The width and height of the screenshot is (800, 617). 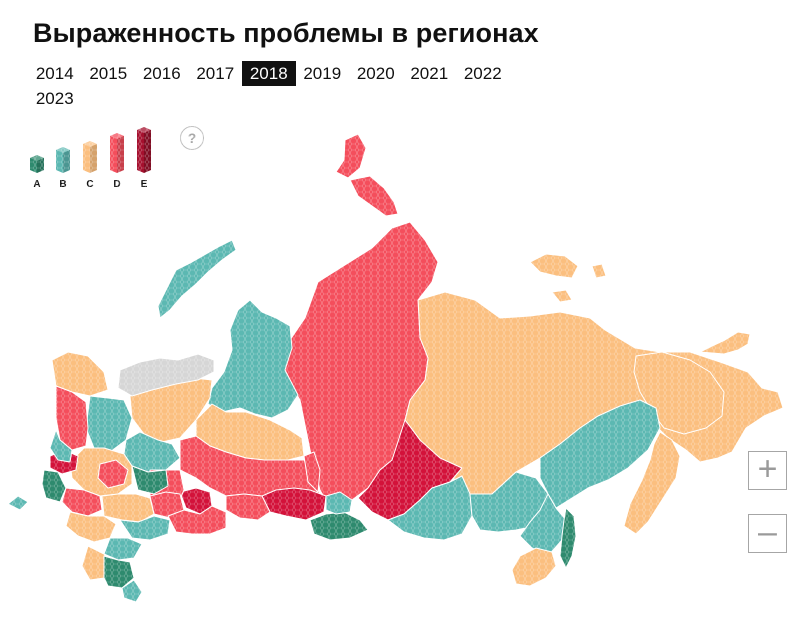 I want to click on year-tab-2017: 2017, so click(x=215, y=73).